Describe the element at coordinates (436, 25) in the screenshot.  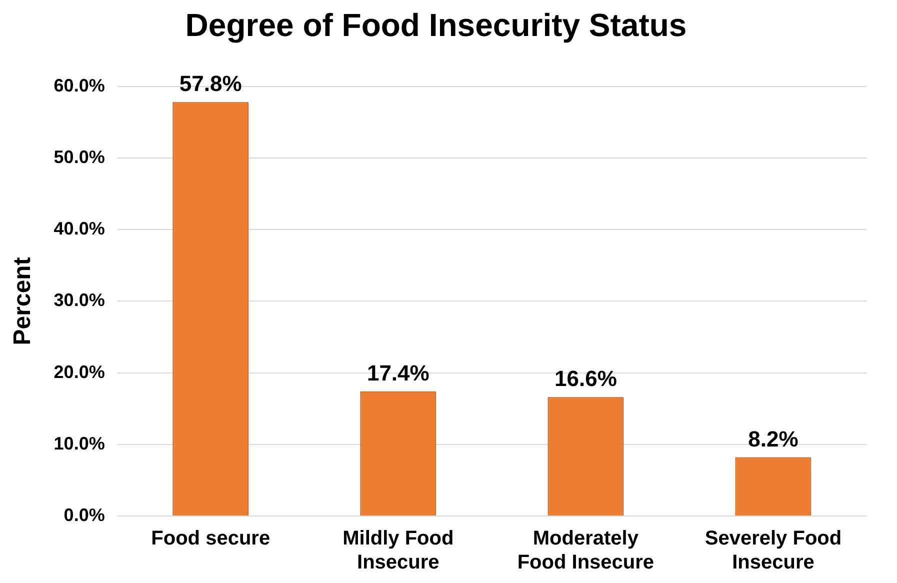
I see `chart-title: Degree of Food Insecurity Status` at that location.